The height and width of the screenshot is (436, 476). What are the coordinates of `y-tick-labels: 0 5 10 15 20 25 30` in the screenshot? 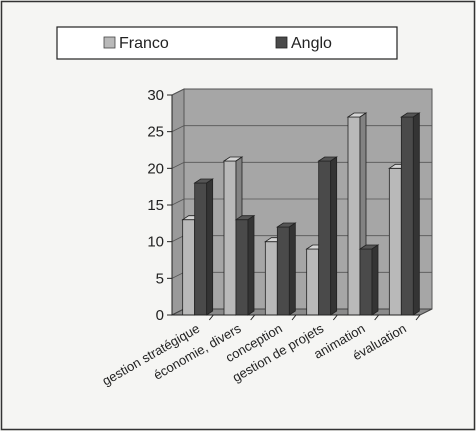 It's located at (155, 205).